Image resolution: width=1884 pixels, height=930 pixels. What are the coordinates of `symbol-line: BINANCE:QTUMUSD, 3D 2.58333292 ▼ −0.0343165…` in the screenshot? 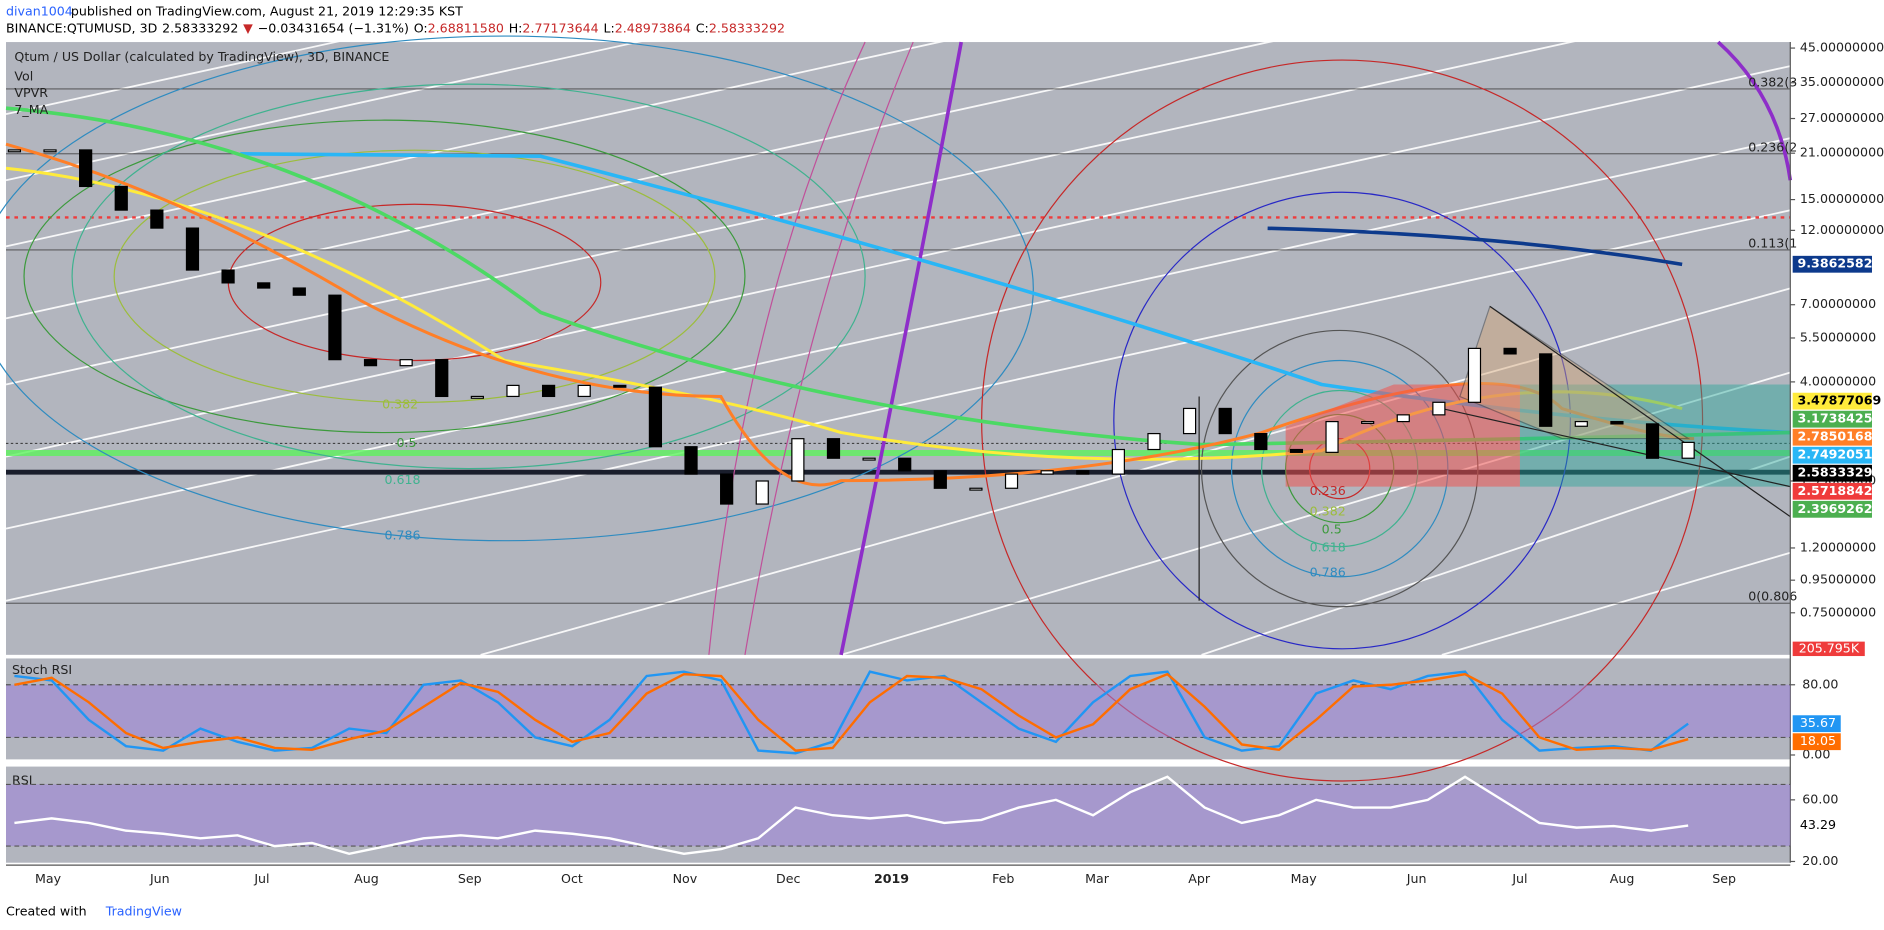 It's located at (395, 27).